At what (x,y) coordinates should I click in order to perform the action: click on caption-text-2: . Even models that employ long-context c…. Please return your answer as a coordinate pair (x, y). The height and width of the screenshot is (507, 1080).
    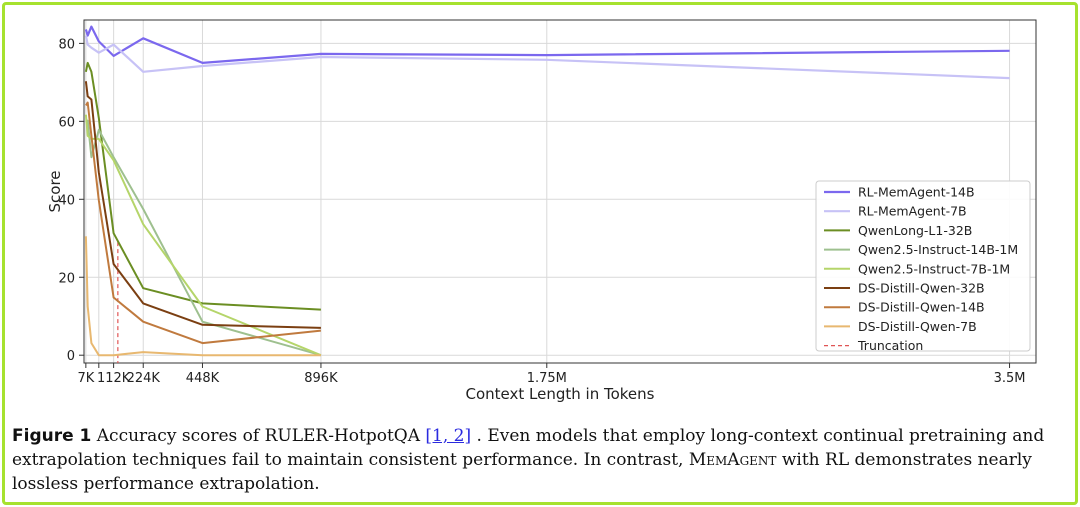
    Looking at the image, I should click on (528, 448).